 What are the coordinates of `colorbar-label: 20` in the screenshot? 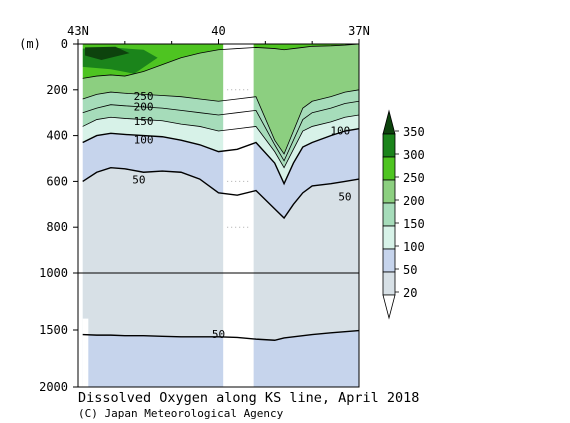 It's located at (410, 293).